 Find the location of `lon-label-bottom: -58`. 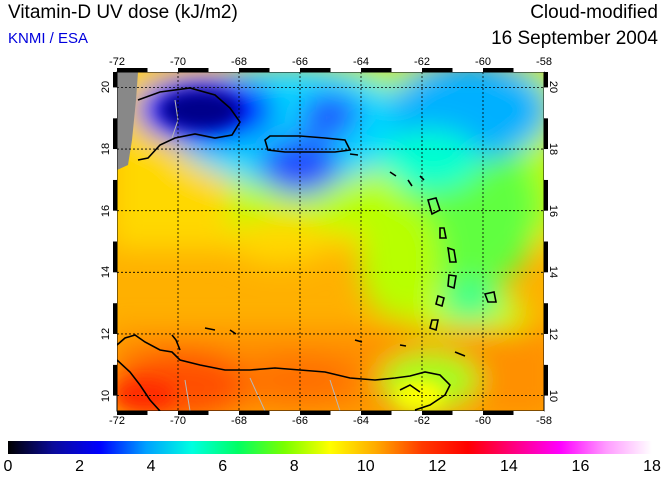

lon-label-bottom: -58 is located at coordinates (544, 421).